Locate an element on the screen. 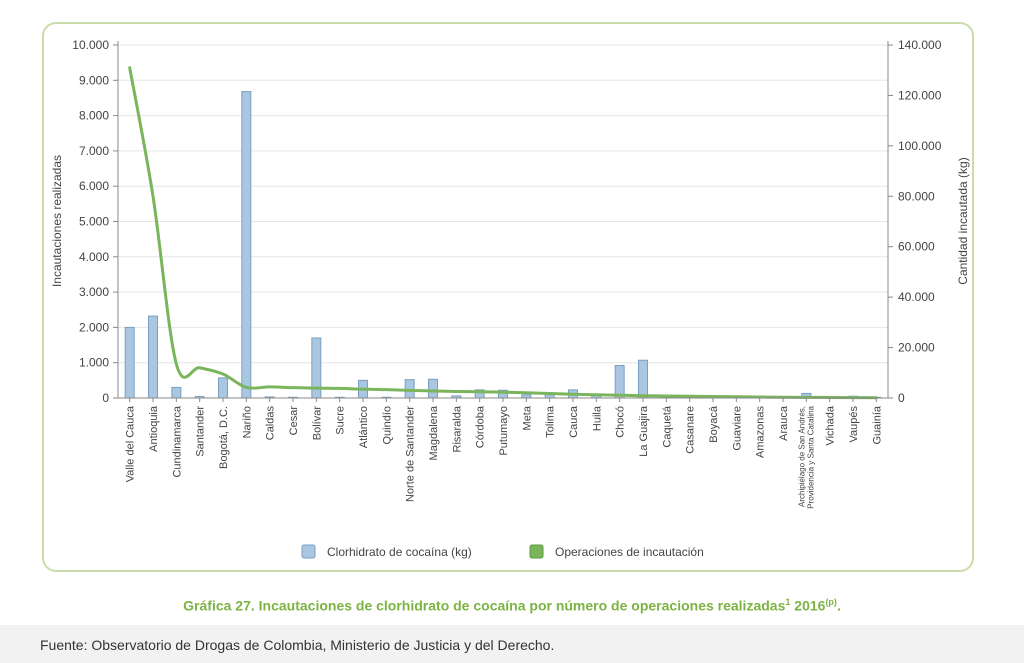 This screenshot has width=1024, height=663. category-label: Cesar is located at coordinates (294, 421).